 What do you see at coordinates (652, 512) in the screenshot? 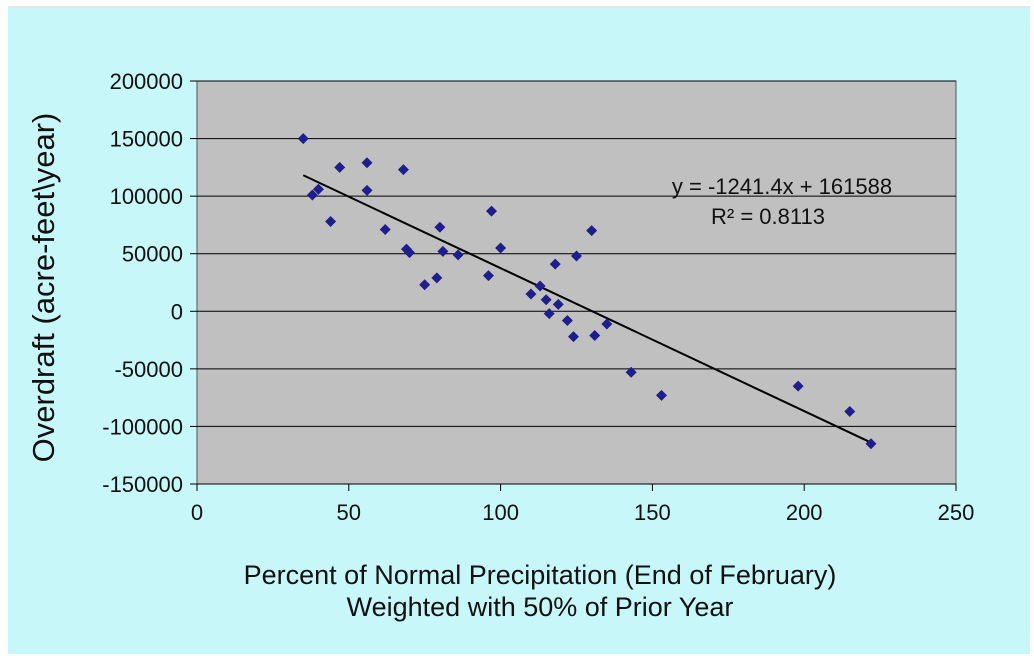
I see `x-tick-label: 150` at bounding box center [652, 512].